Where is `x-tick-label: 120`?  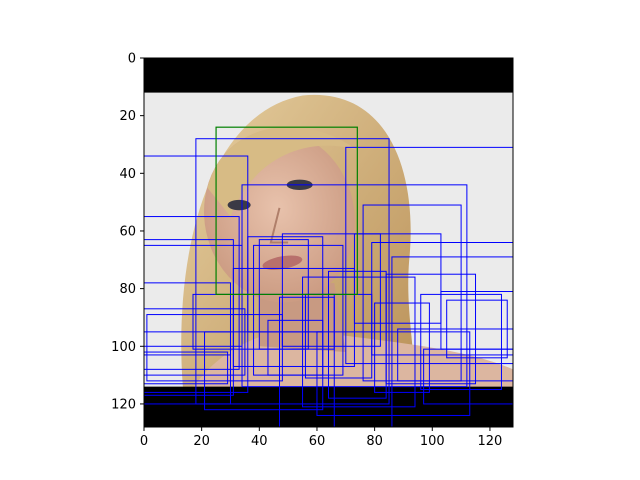
x-tick-label: 120 is located at coordinates (490, 441).